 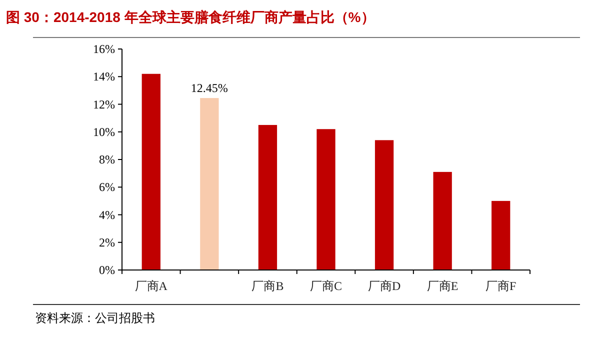 I want to click on text: 资料来源：公司招股书, so click(x=95, y=318).